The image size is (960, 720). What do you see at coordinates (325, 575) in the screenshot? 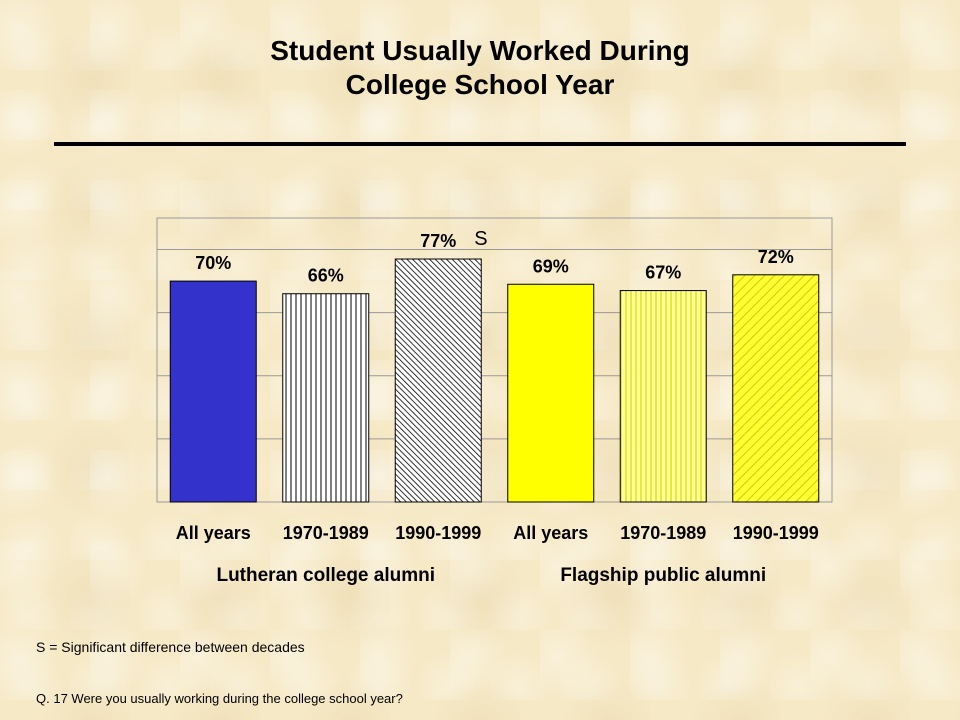
I see `group-label: Lutheran college alumni` at bounding box center [325, 575].